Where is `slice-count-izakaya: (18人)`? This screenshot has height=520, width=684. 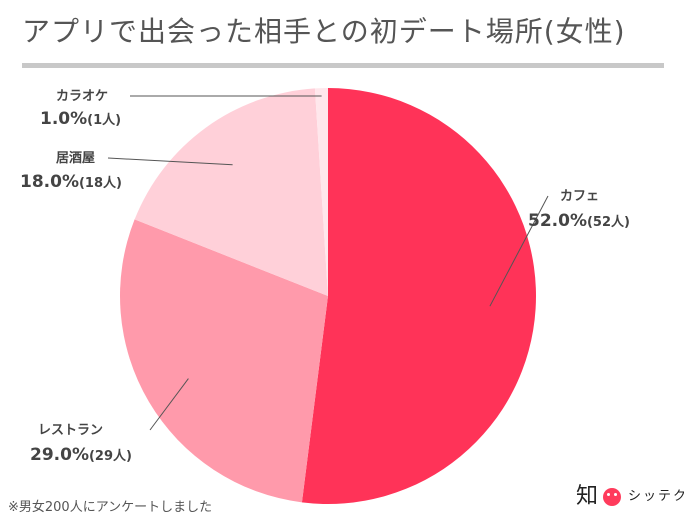
slice-count-izakaya: (18人) is located at coordinates (100, 183).